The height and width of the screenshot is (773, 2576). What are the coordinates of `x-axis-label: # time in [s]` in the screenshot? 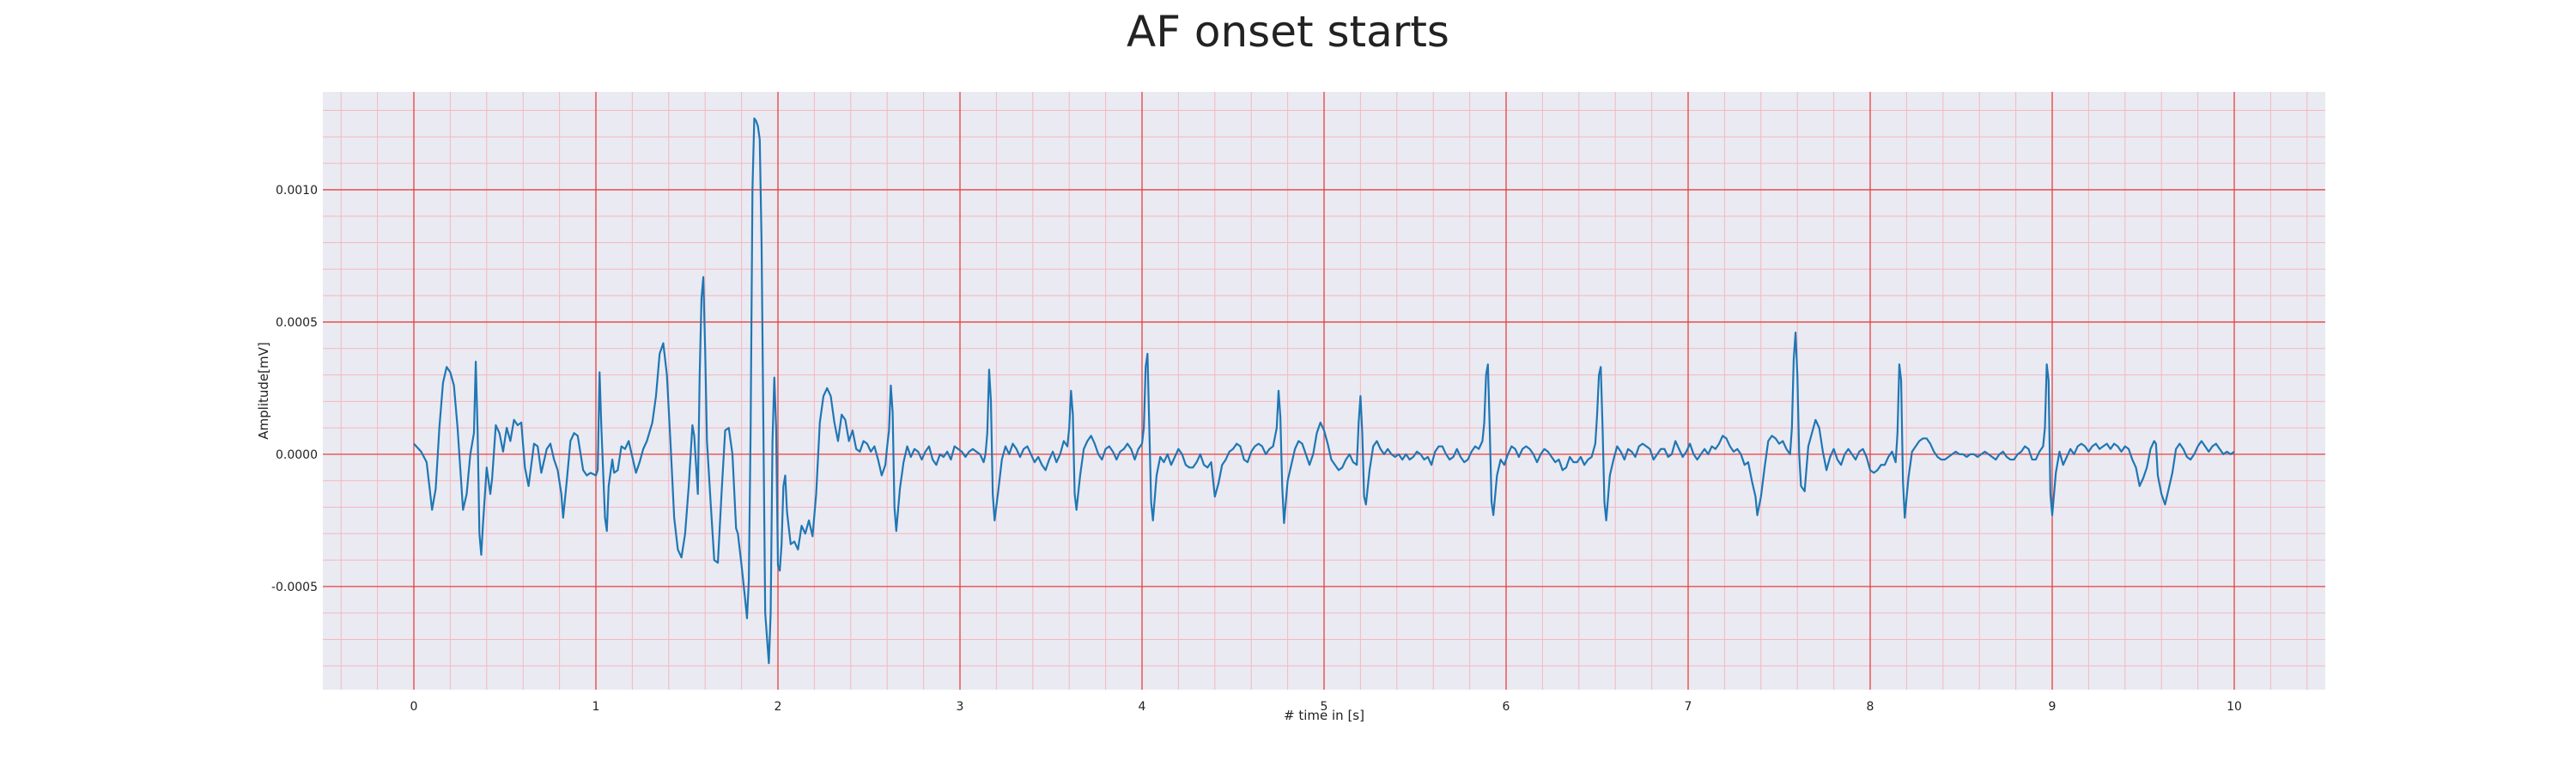 It's located at (1324, 715).